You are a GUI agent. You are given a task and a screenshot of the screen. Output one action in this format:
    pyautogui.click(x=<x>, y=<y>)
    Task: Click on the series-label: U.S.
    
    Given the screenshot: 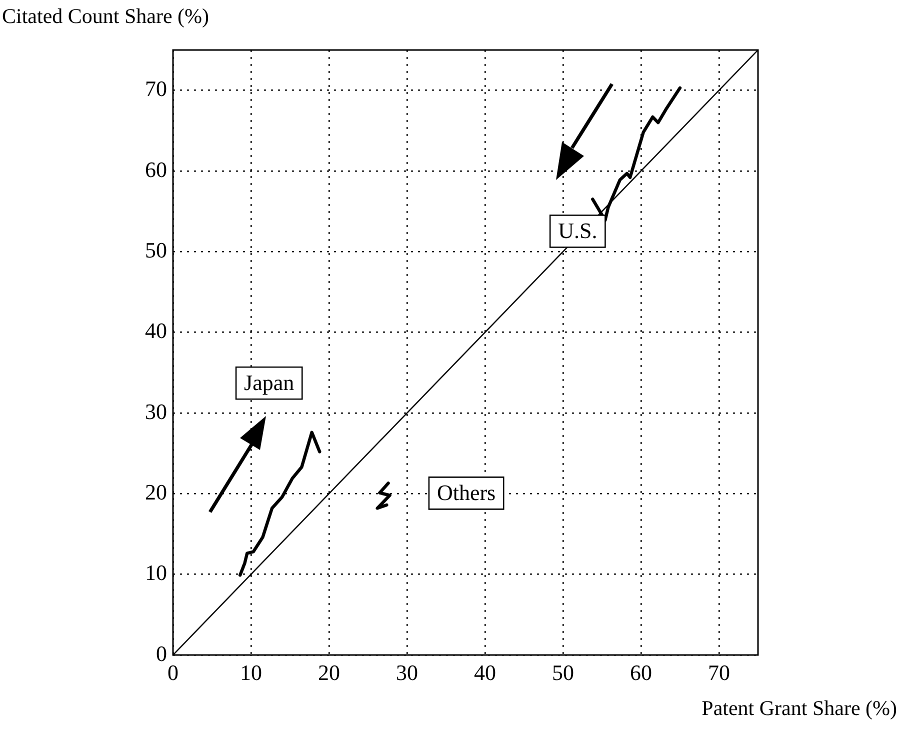 What is the action you would take?
    pyautogui.click(x=578, y=231)
    